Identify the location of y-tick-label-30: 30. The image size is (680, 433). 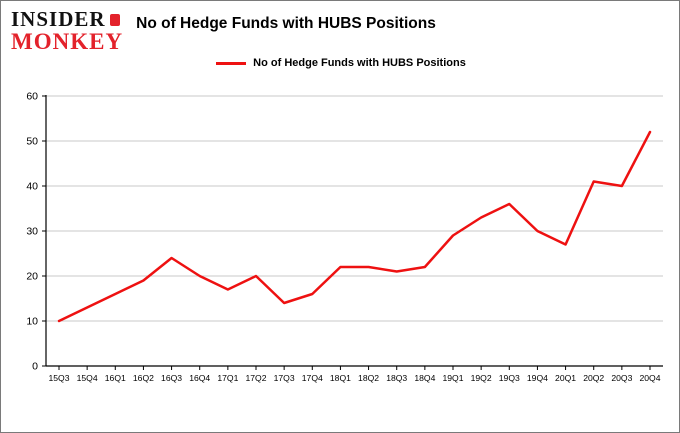
(32, 232).